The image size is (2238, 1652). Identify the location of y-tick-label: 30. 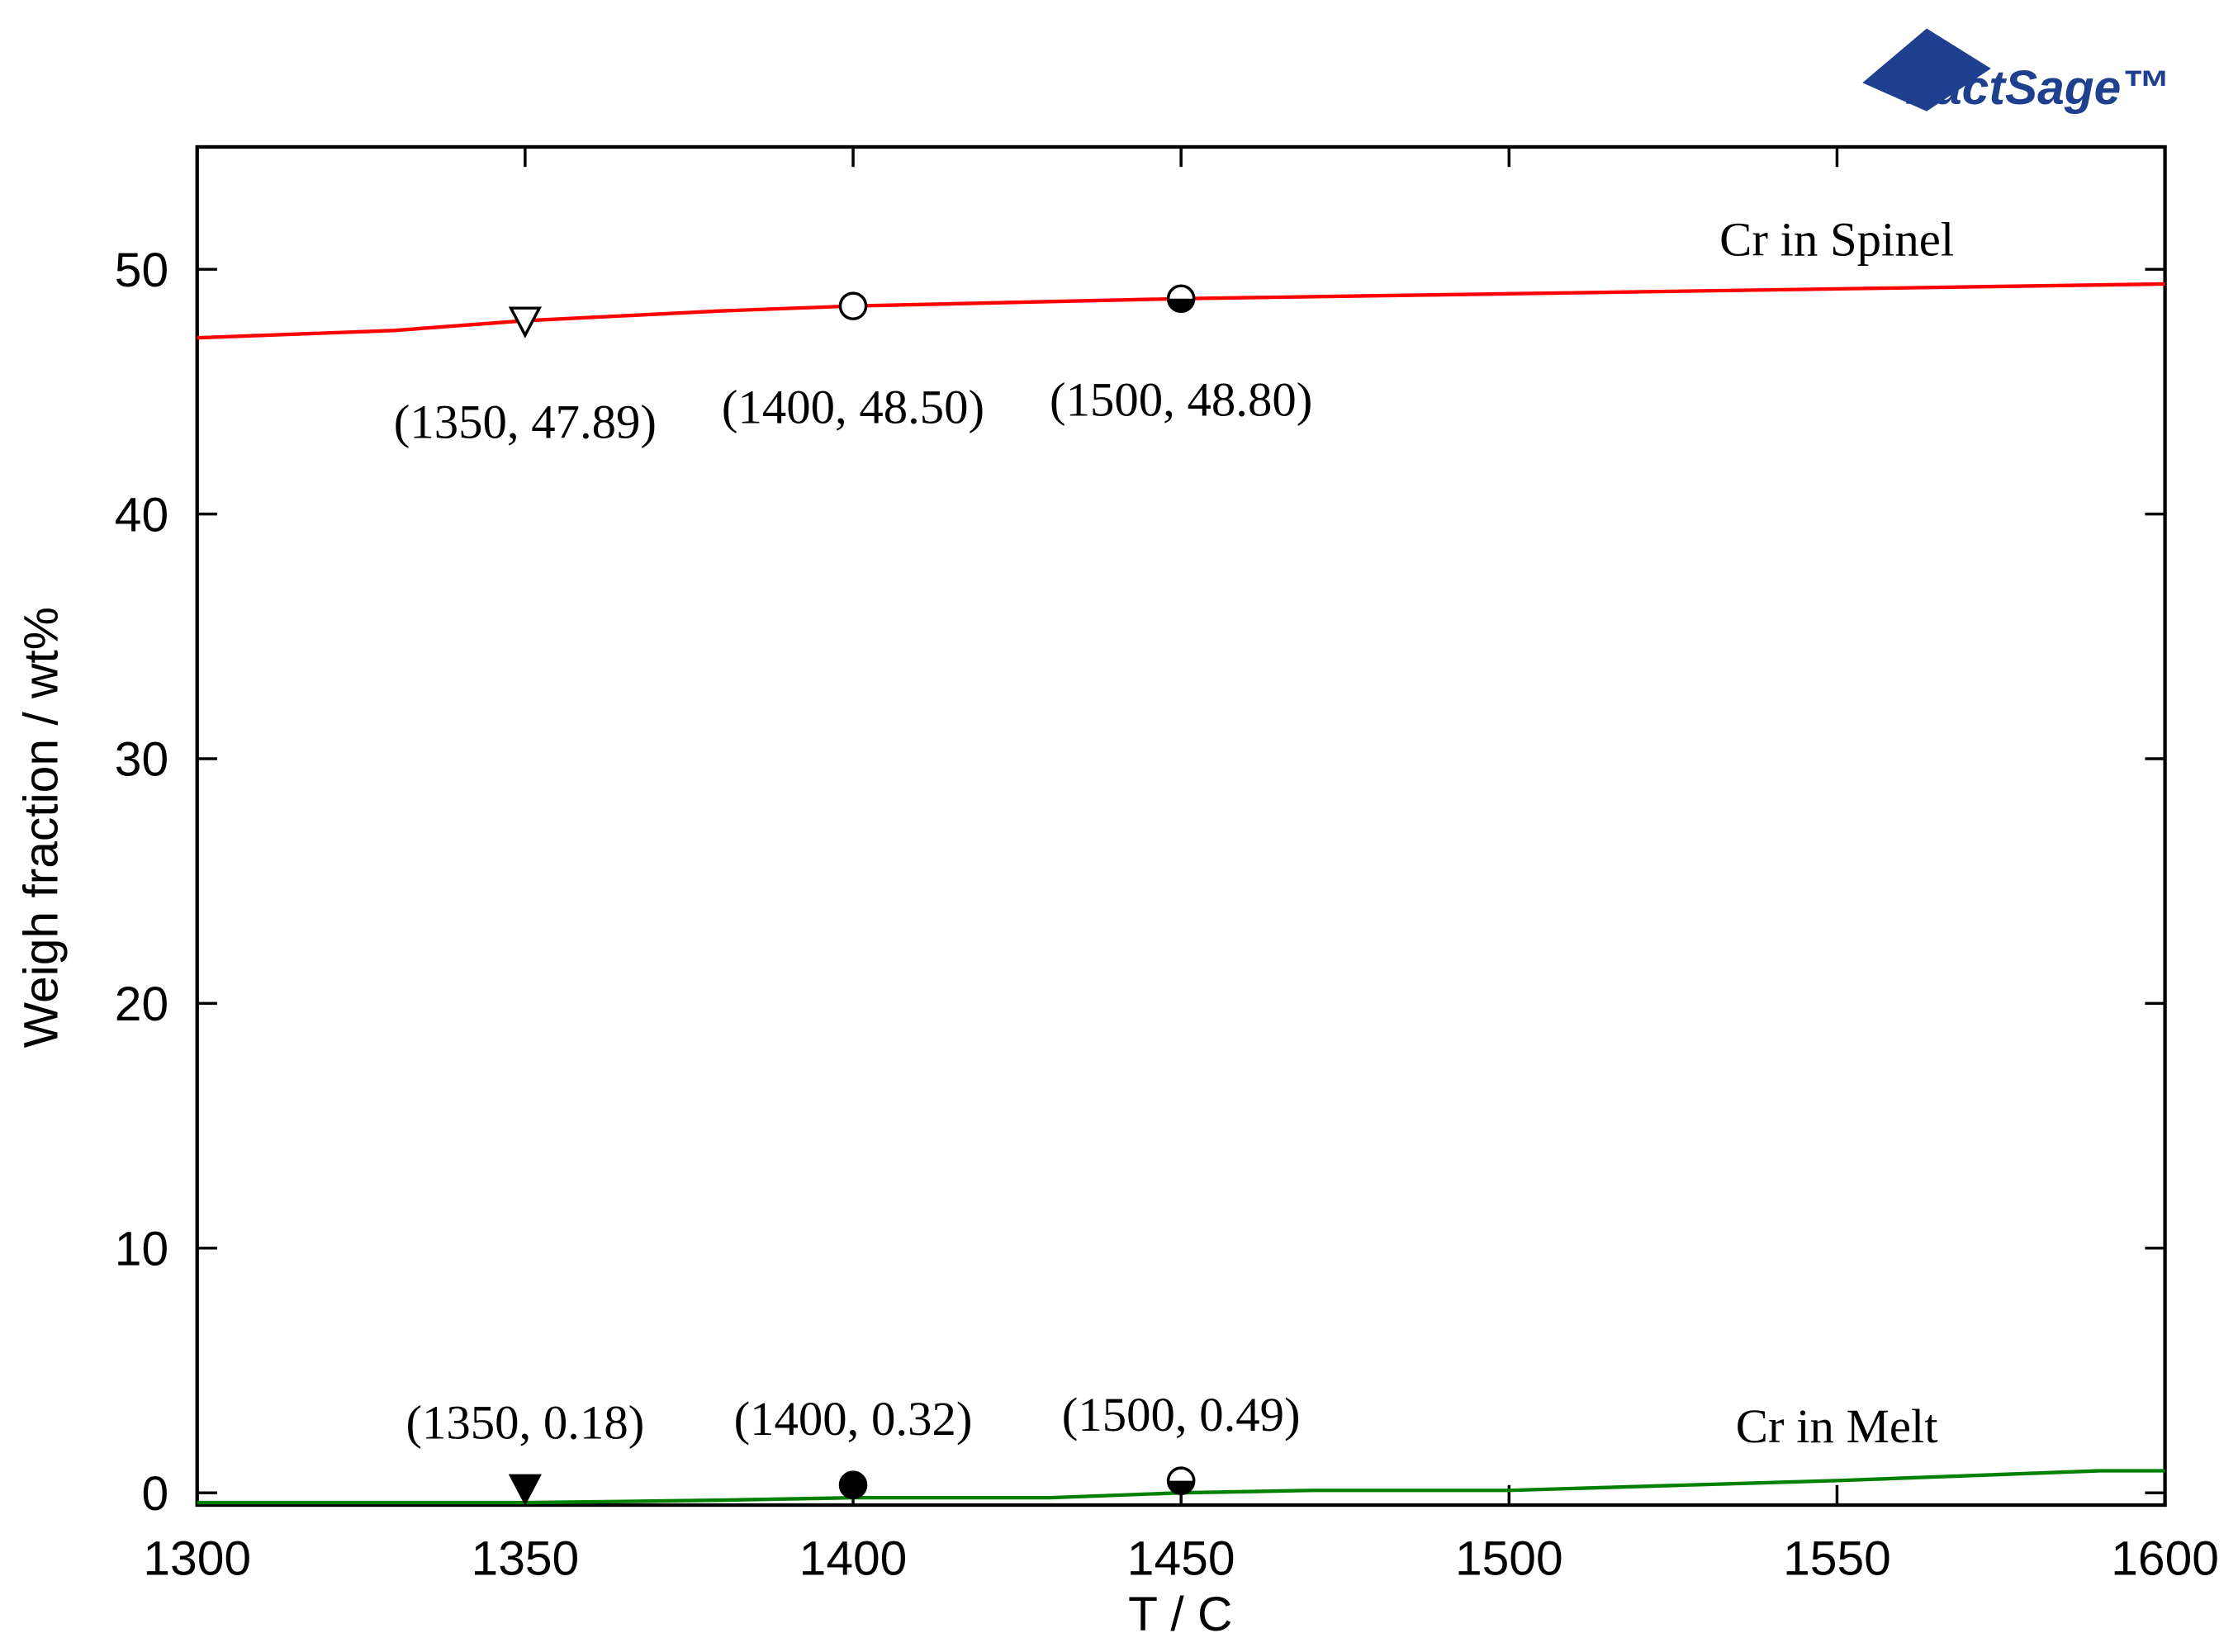
(141, 760).